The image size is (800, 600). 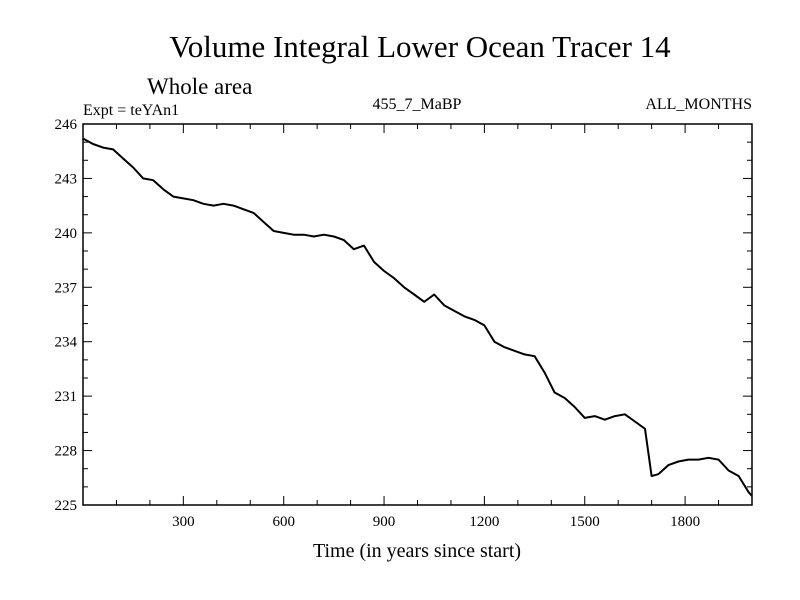 What do you see at coordinates (420, 46) in the screenshot?
I see `chart-title: Volume Integral Lower Ocean Tracer 14` at bounding box center [420, 46].